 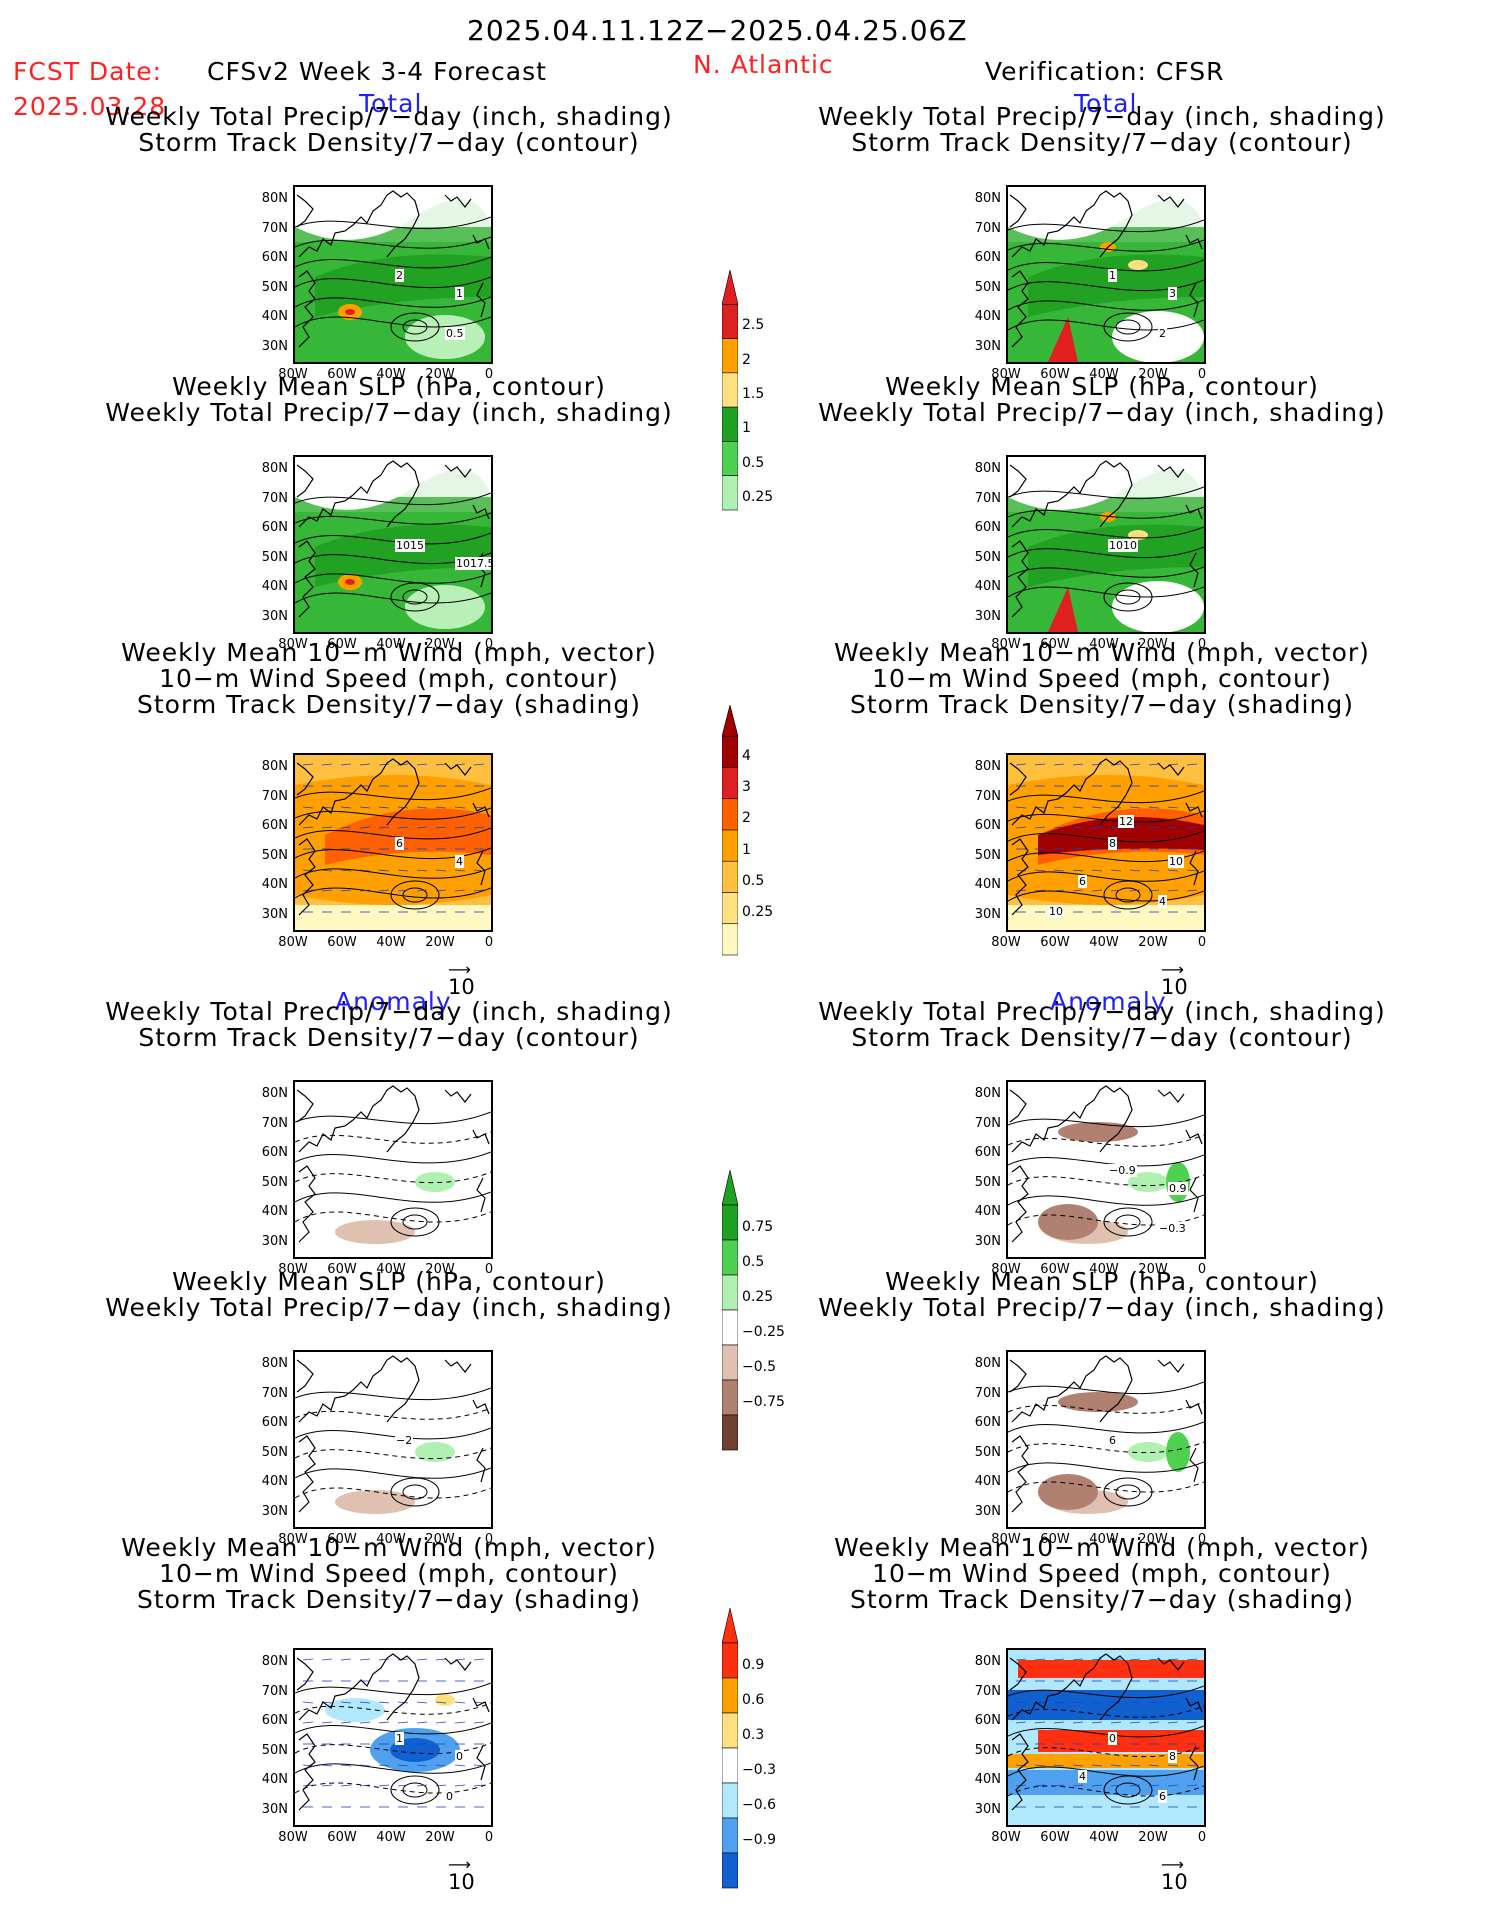 I want to click on map-panel-vt-wind: 8 10 4 6 10 12, so click(x=1106, y=842).